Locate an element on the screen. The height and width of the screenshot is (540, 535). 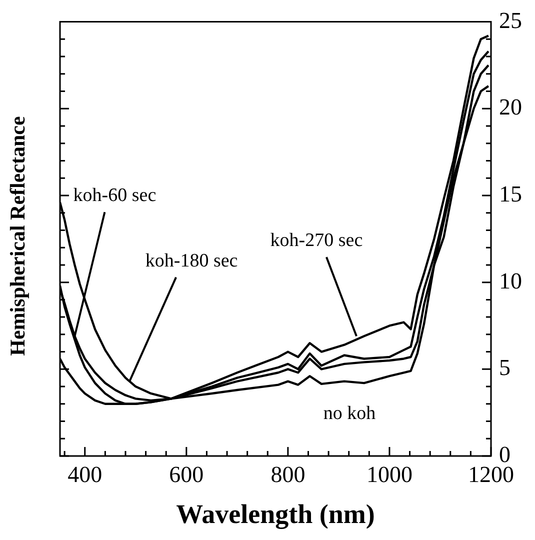
x-tick-label: 800 is located at coordinates (288, 474).